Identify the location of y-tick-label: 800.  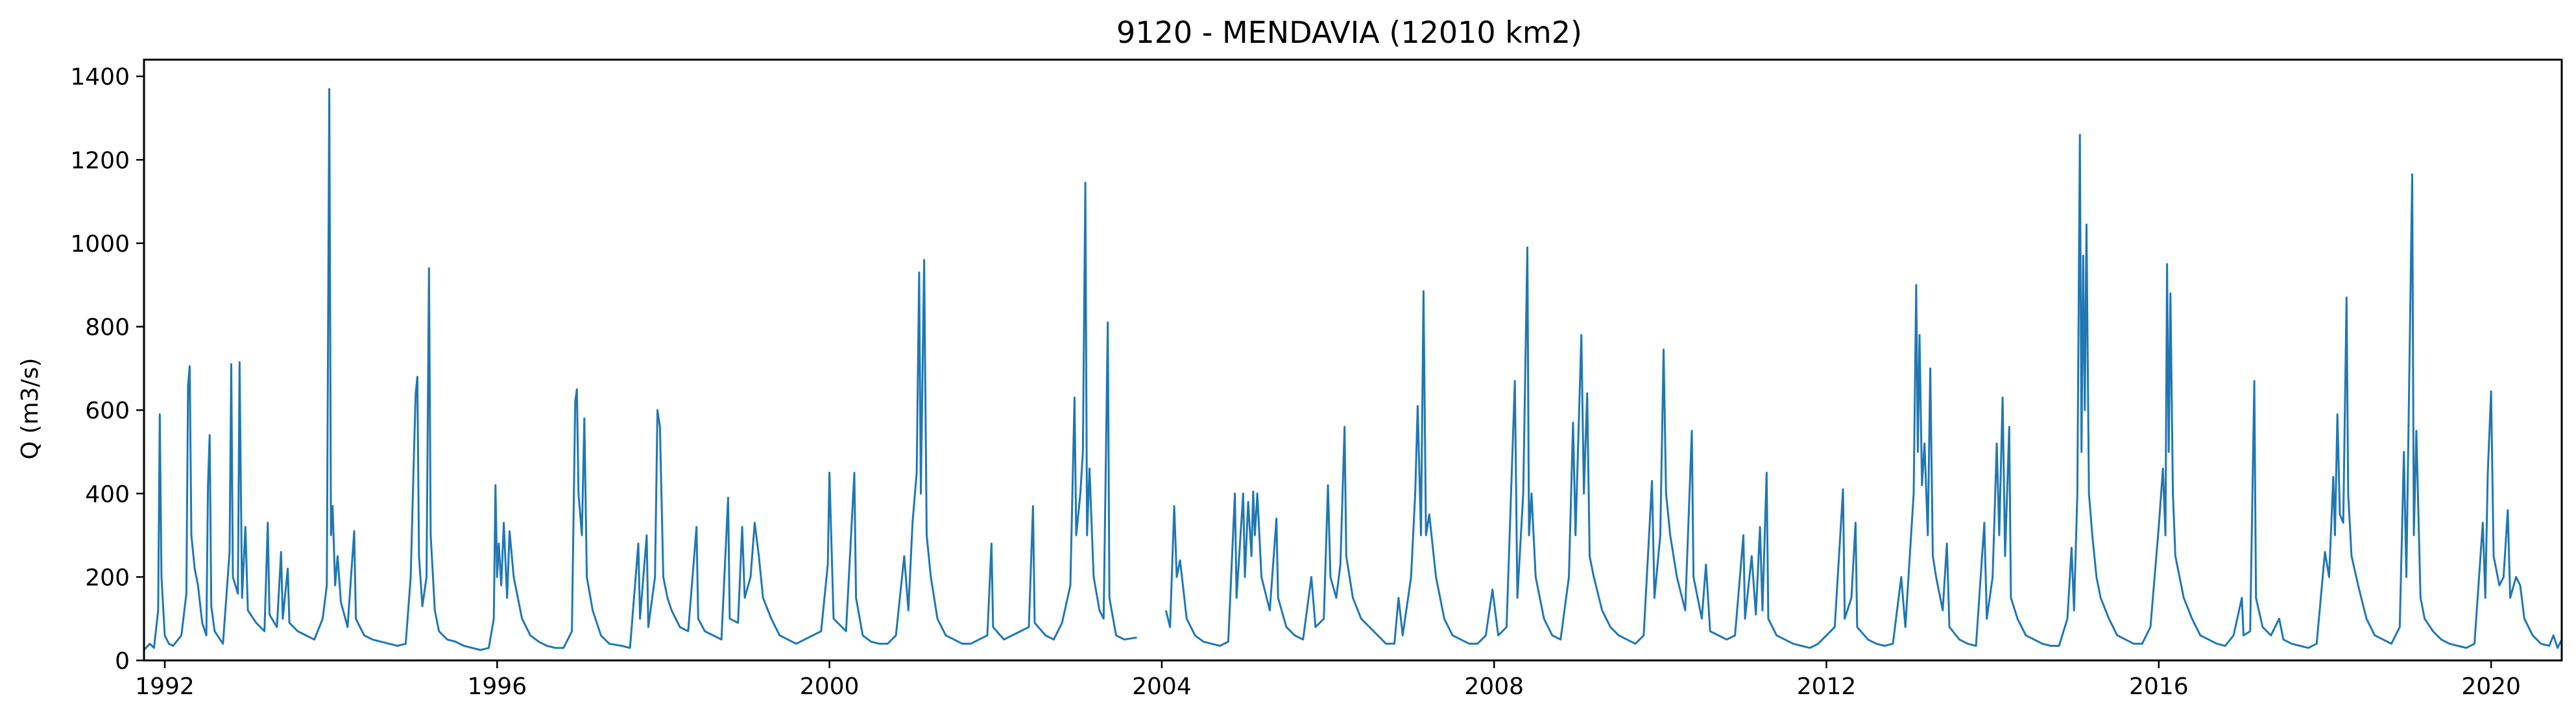
(107, 328).